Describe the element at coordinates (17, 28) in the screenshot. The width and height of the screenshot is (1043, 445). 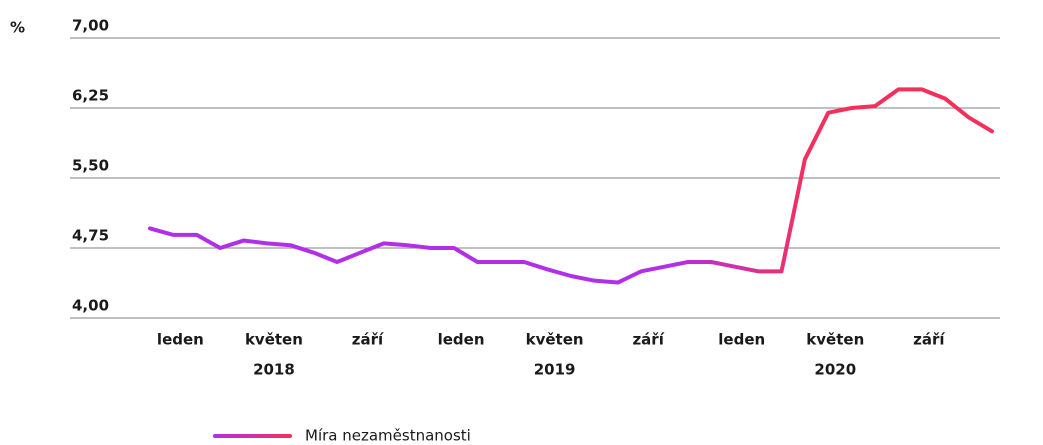
I see `y-unit: %` at that location.